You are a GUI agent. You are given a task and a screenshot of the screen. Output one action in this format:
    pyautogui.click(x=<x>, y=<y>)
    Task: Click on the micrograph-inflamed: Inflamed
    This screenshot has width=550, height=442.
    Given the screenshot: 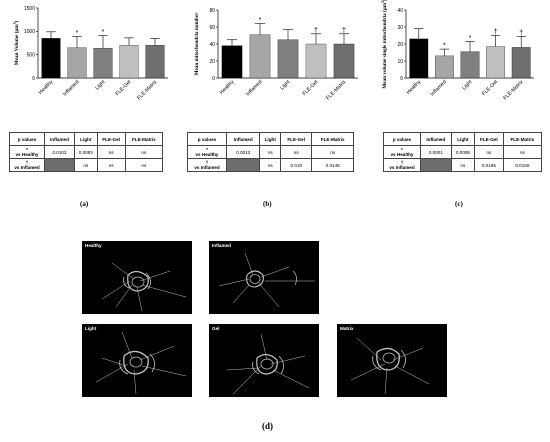 What is the action you would take?
    pyautogui.click(x=264, y=277)
    